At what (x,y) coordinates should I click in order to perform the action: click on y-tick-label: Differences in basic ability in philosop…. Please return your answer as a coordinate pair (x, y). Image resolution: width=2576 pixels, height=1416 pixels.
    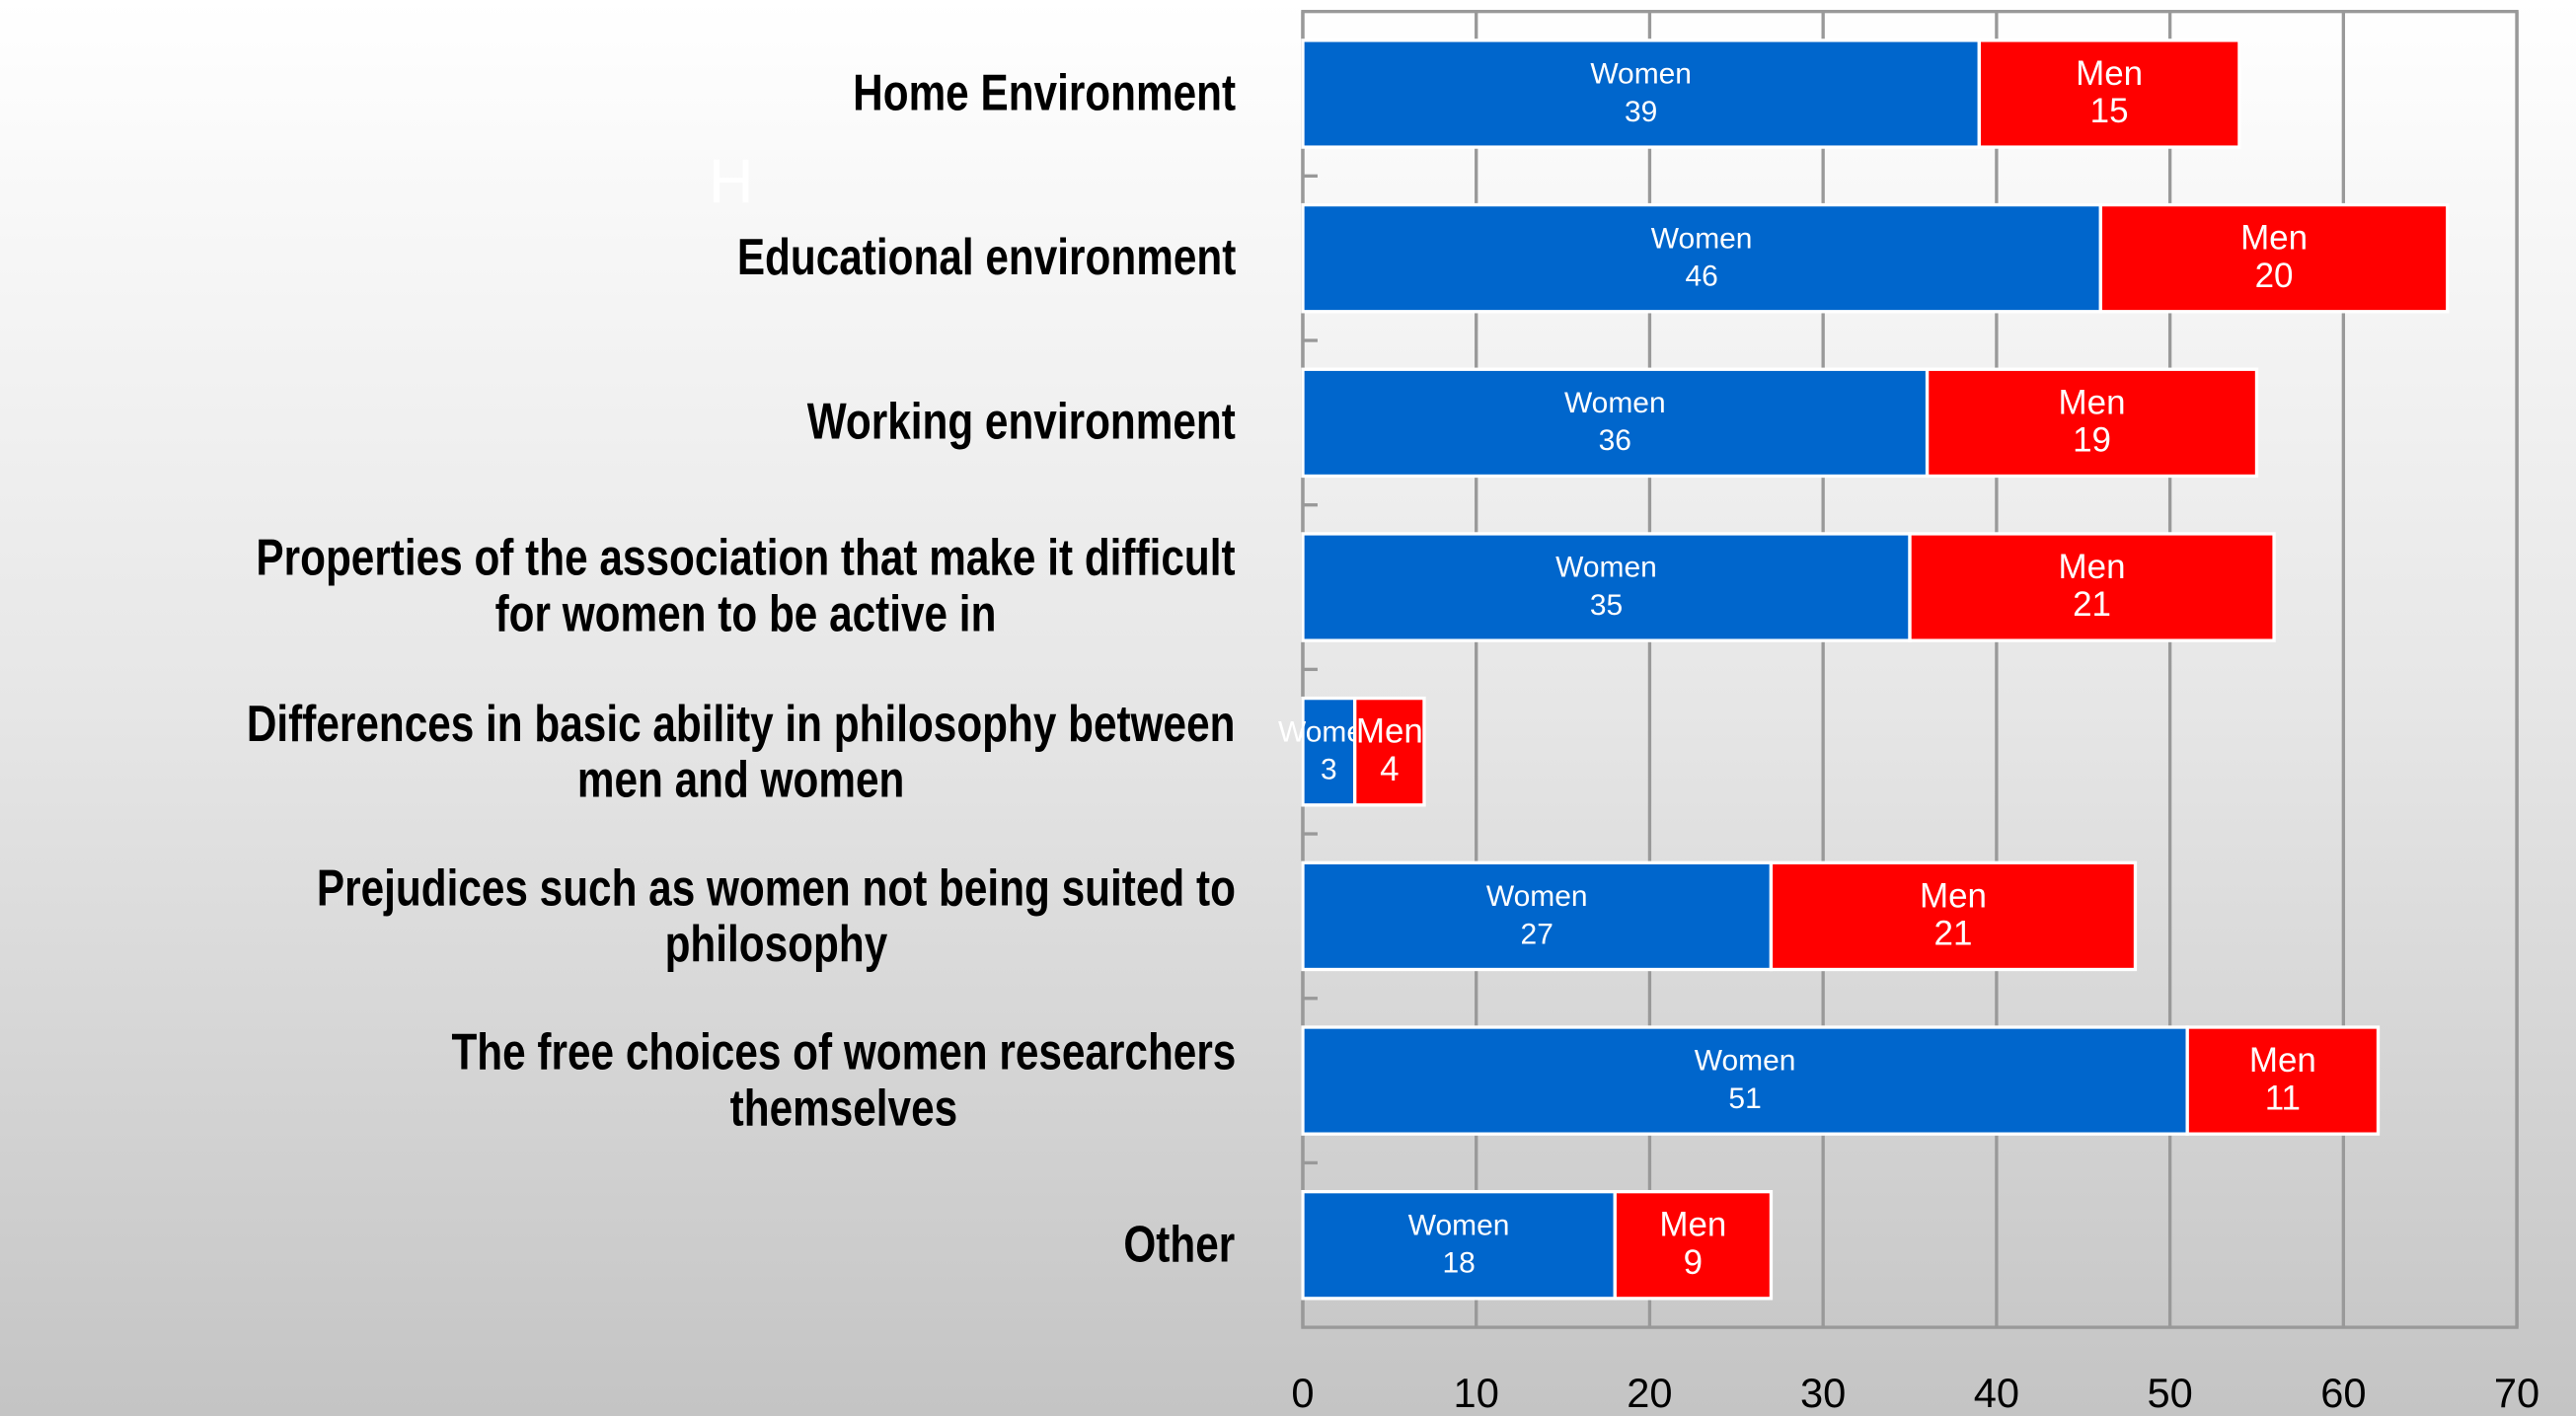
    Looking at the image, I should click on (741, 751).